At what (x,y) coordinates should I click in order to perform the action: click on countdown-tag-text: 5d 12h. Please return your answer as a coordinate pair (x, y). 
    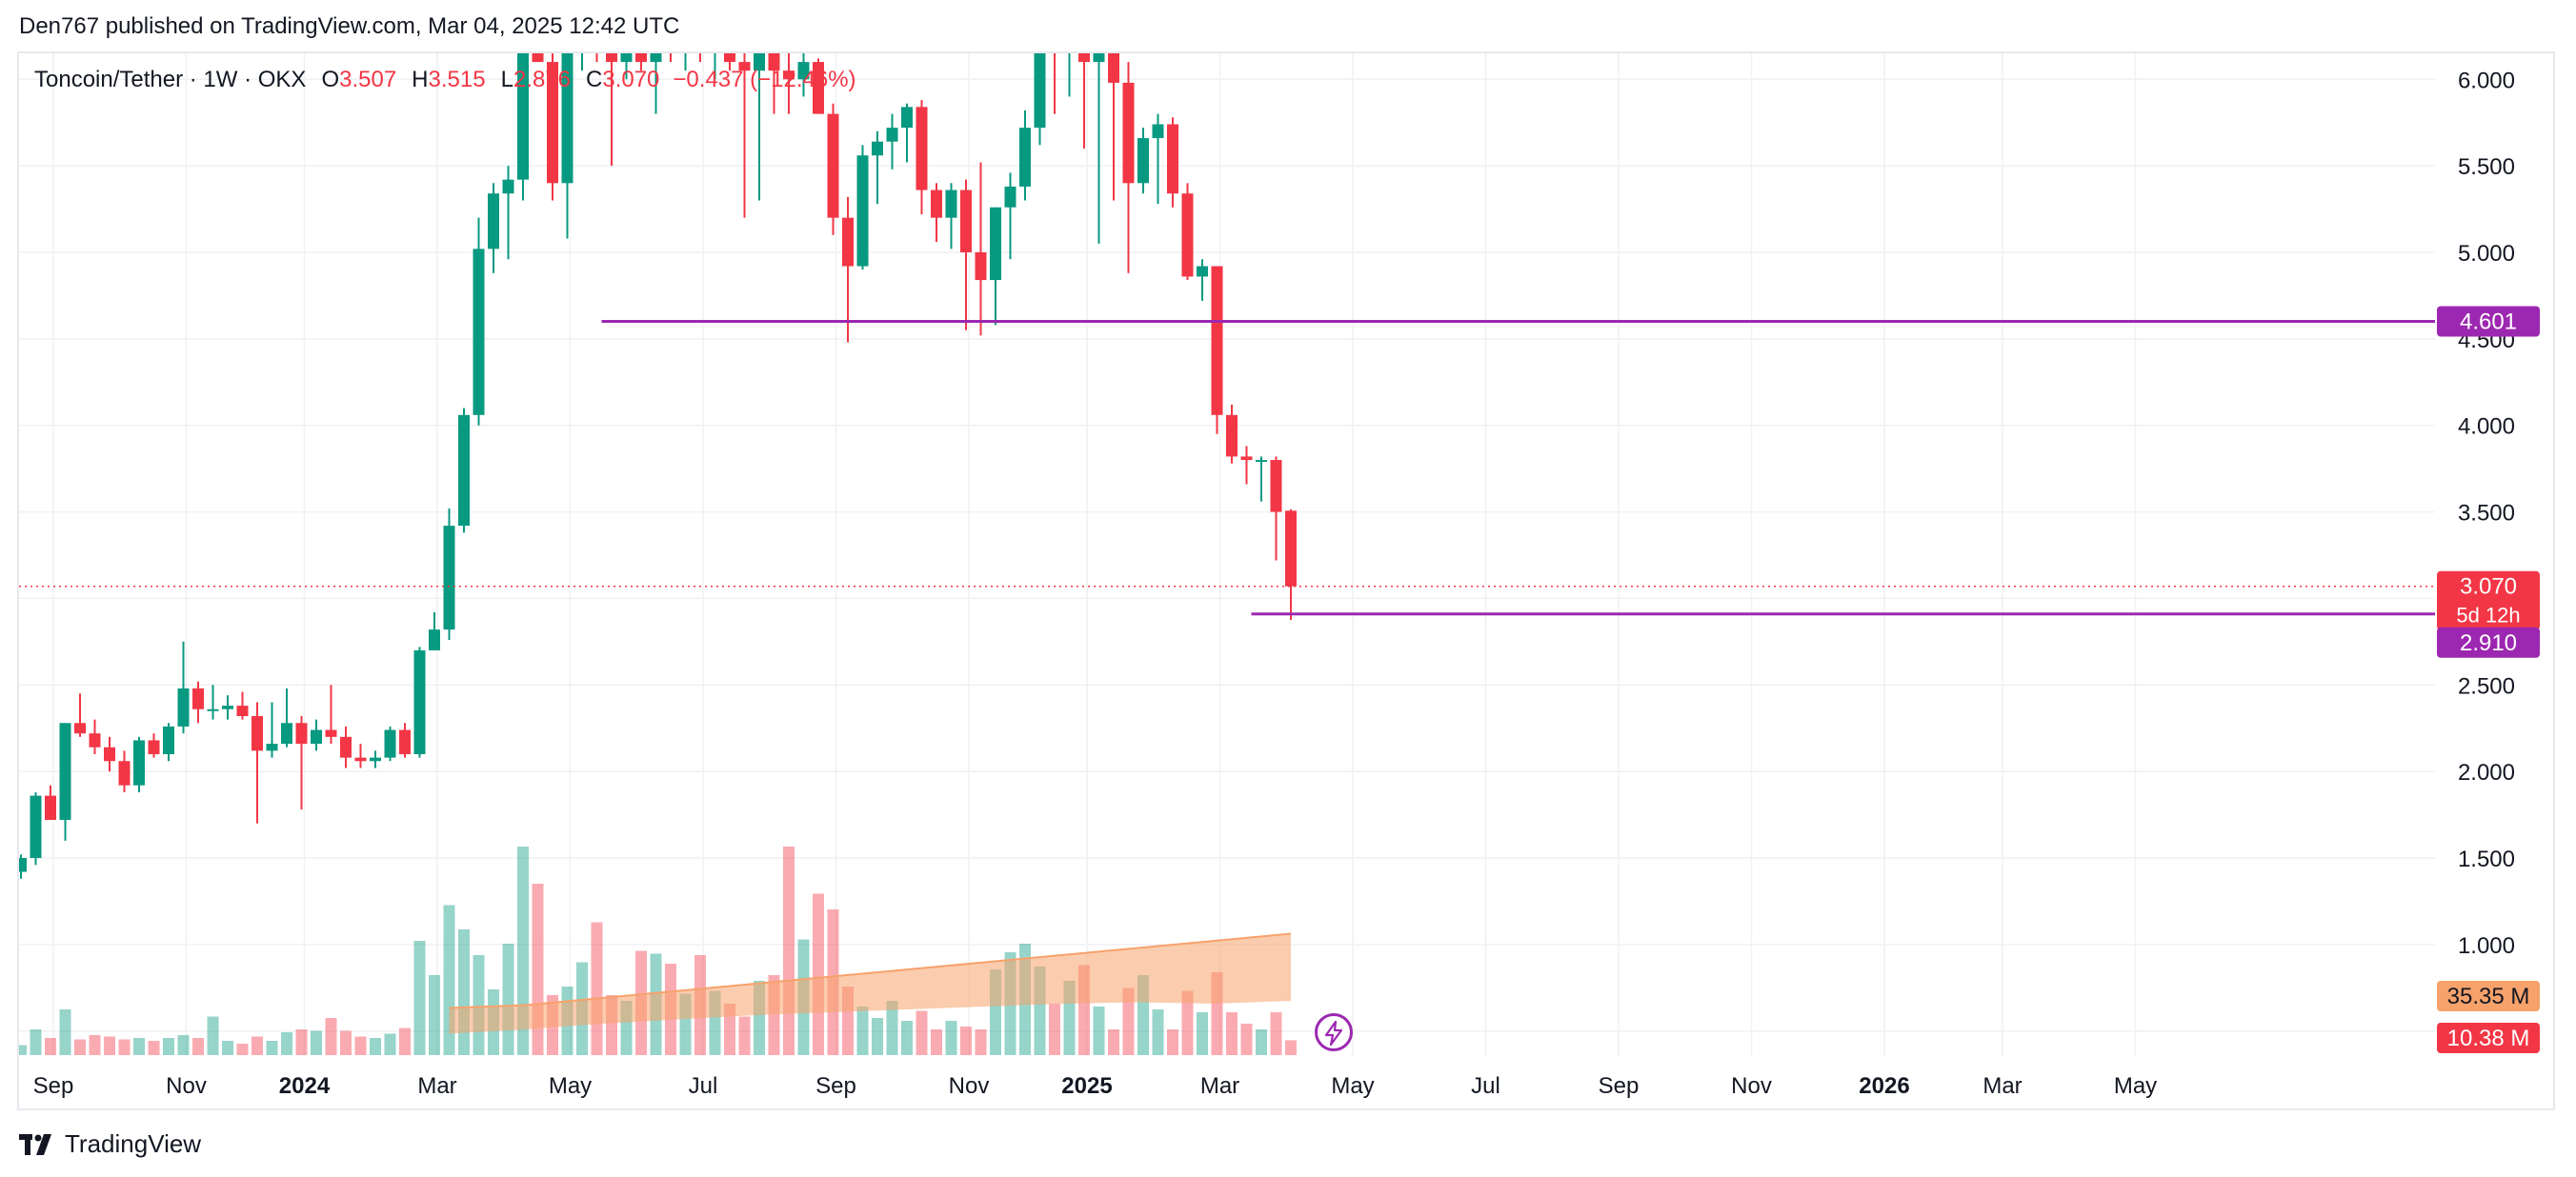
    Looking at the image, I should click on (2488, 616).